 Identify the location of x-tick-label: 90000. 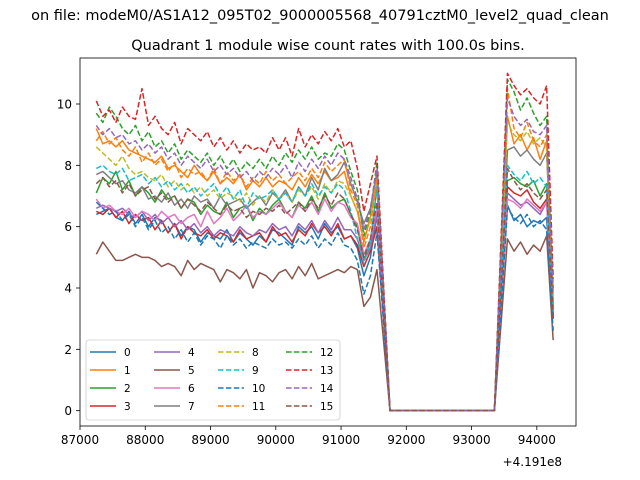
(276, 440).